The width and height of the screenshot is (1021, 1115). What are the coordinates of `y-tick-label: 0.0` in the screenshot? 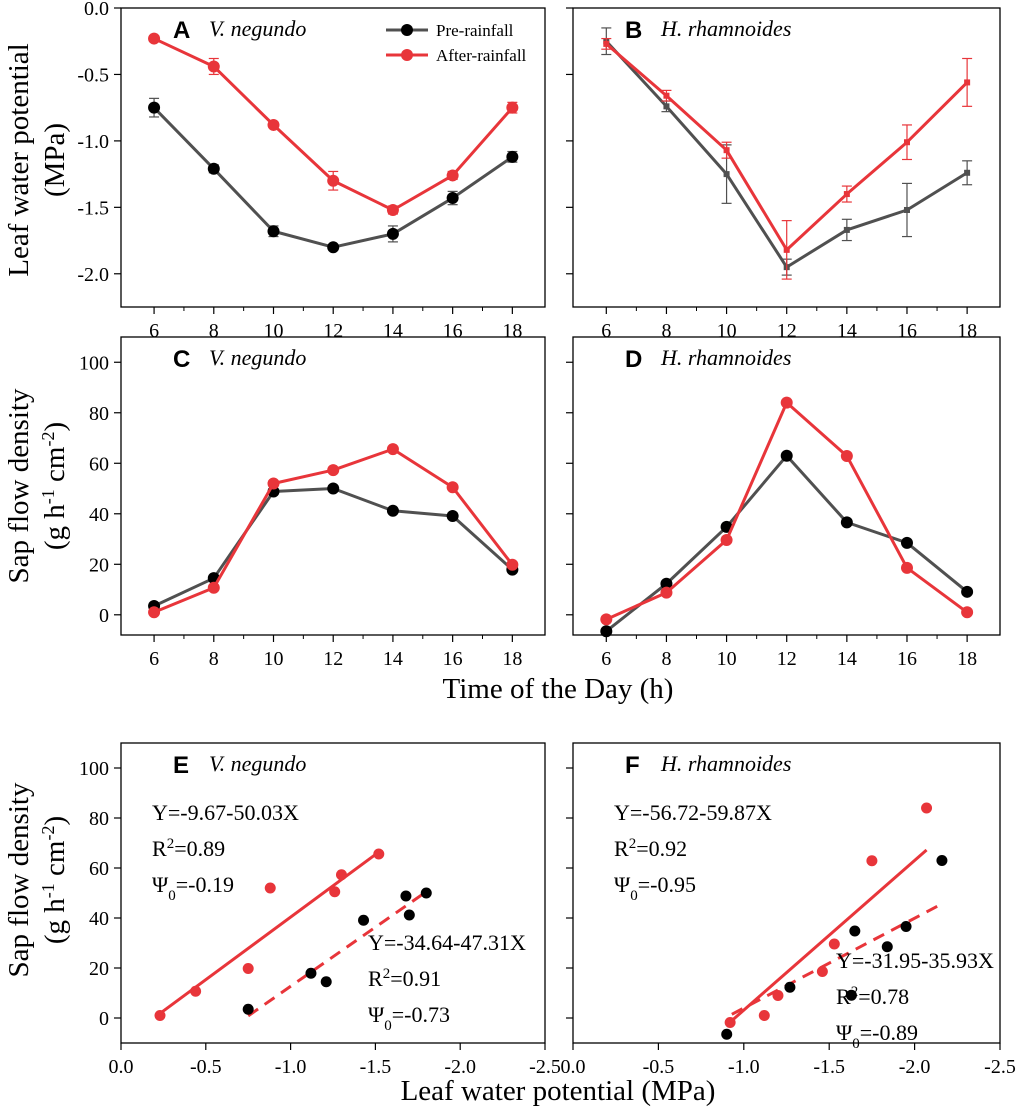 It's located at (96, 10).